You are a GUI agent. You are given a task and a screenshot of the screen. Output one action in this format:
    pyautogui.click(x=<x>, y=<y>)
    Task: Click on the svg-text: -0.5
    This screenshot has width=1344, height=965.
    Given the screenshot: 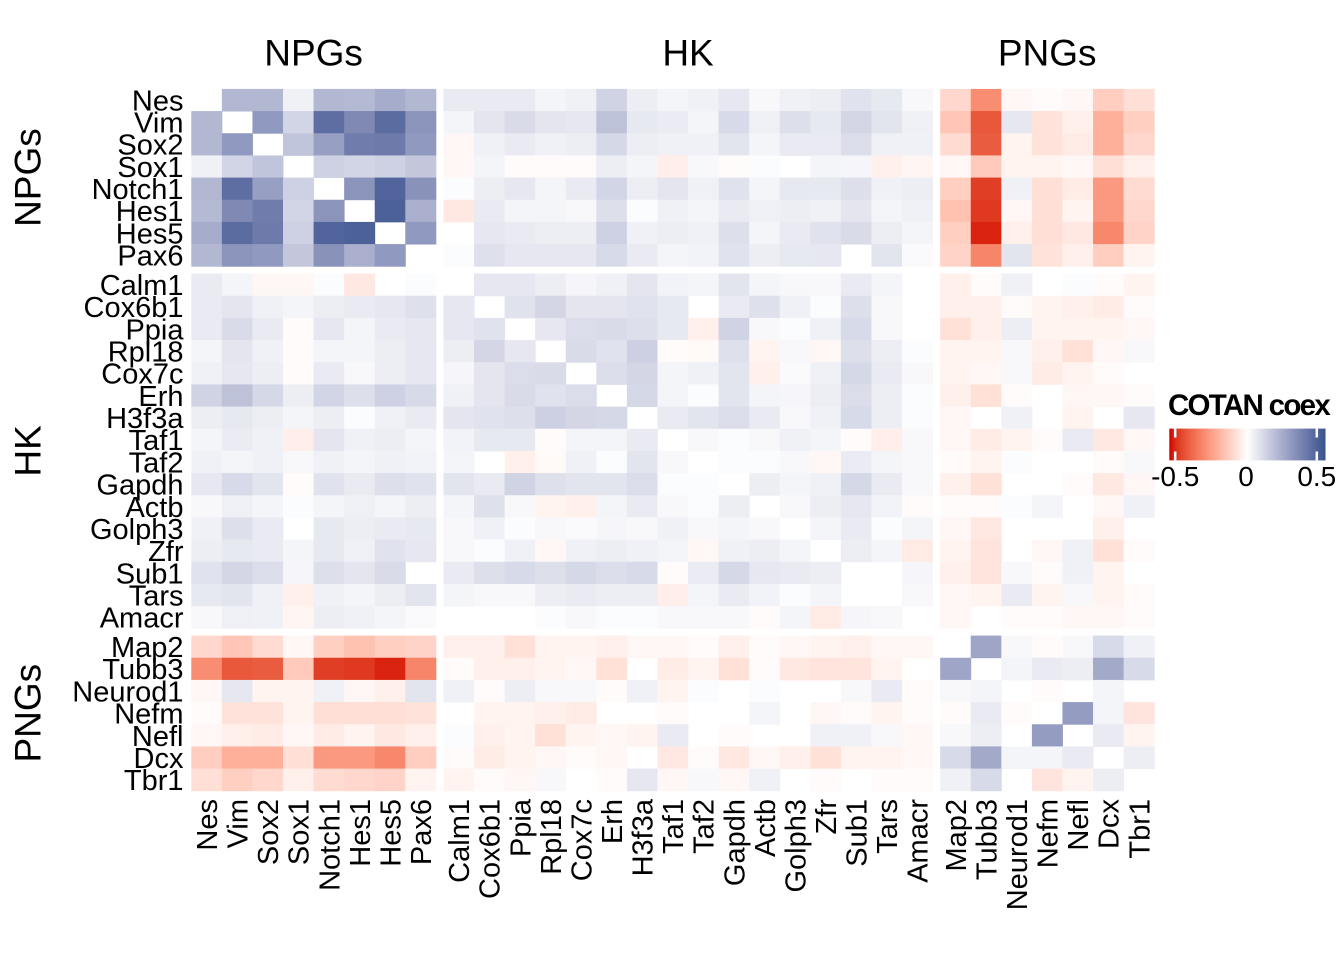 What is the action you would take?
    pyautogui.click(x=1175, y=476)
    